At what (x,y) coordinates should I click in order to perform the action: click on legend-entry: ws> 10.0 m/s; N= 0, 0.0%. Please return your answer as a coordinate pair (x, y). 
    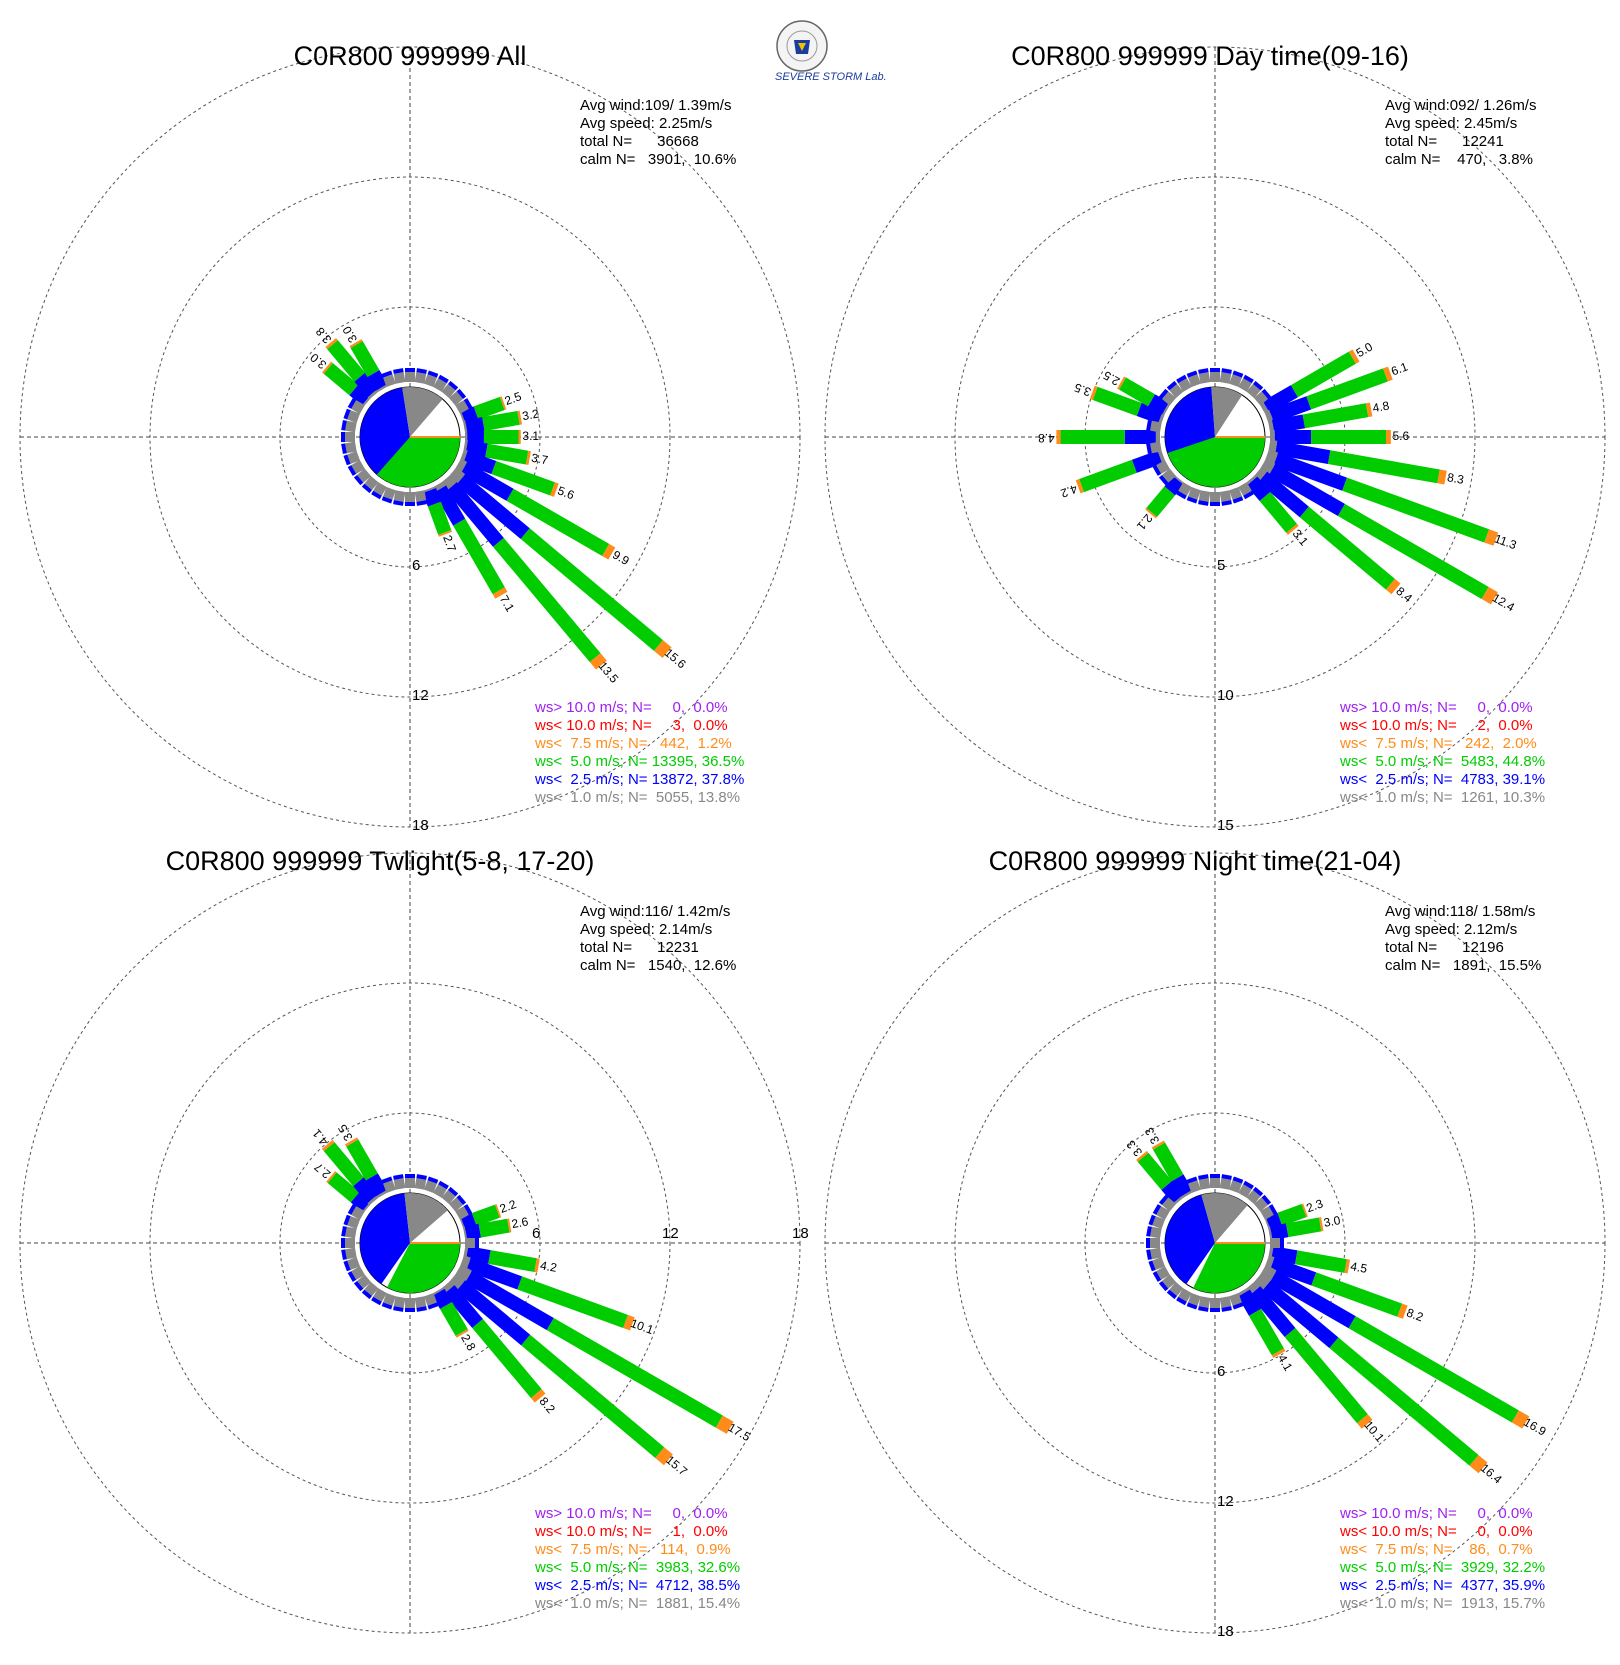
    Looking at the image, I should click on (1436, 707).